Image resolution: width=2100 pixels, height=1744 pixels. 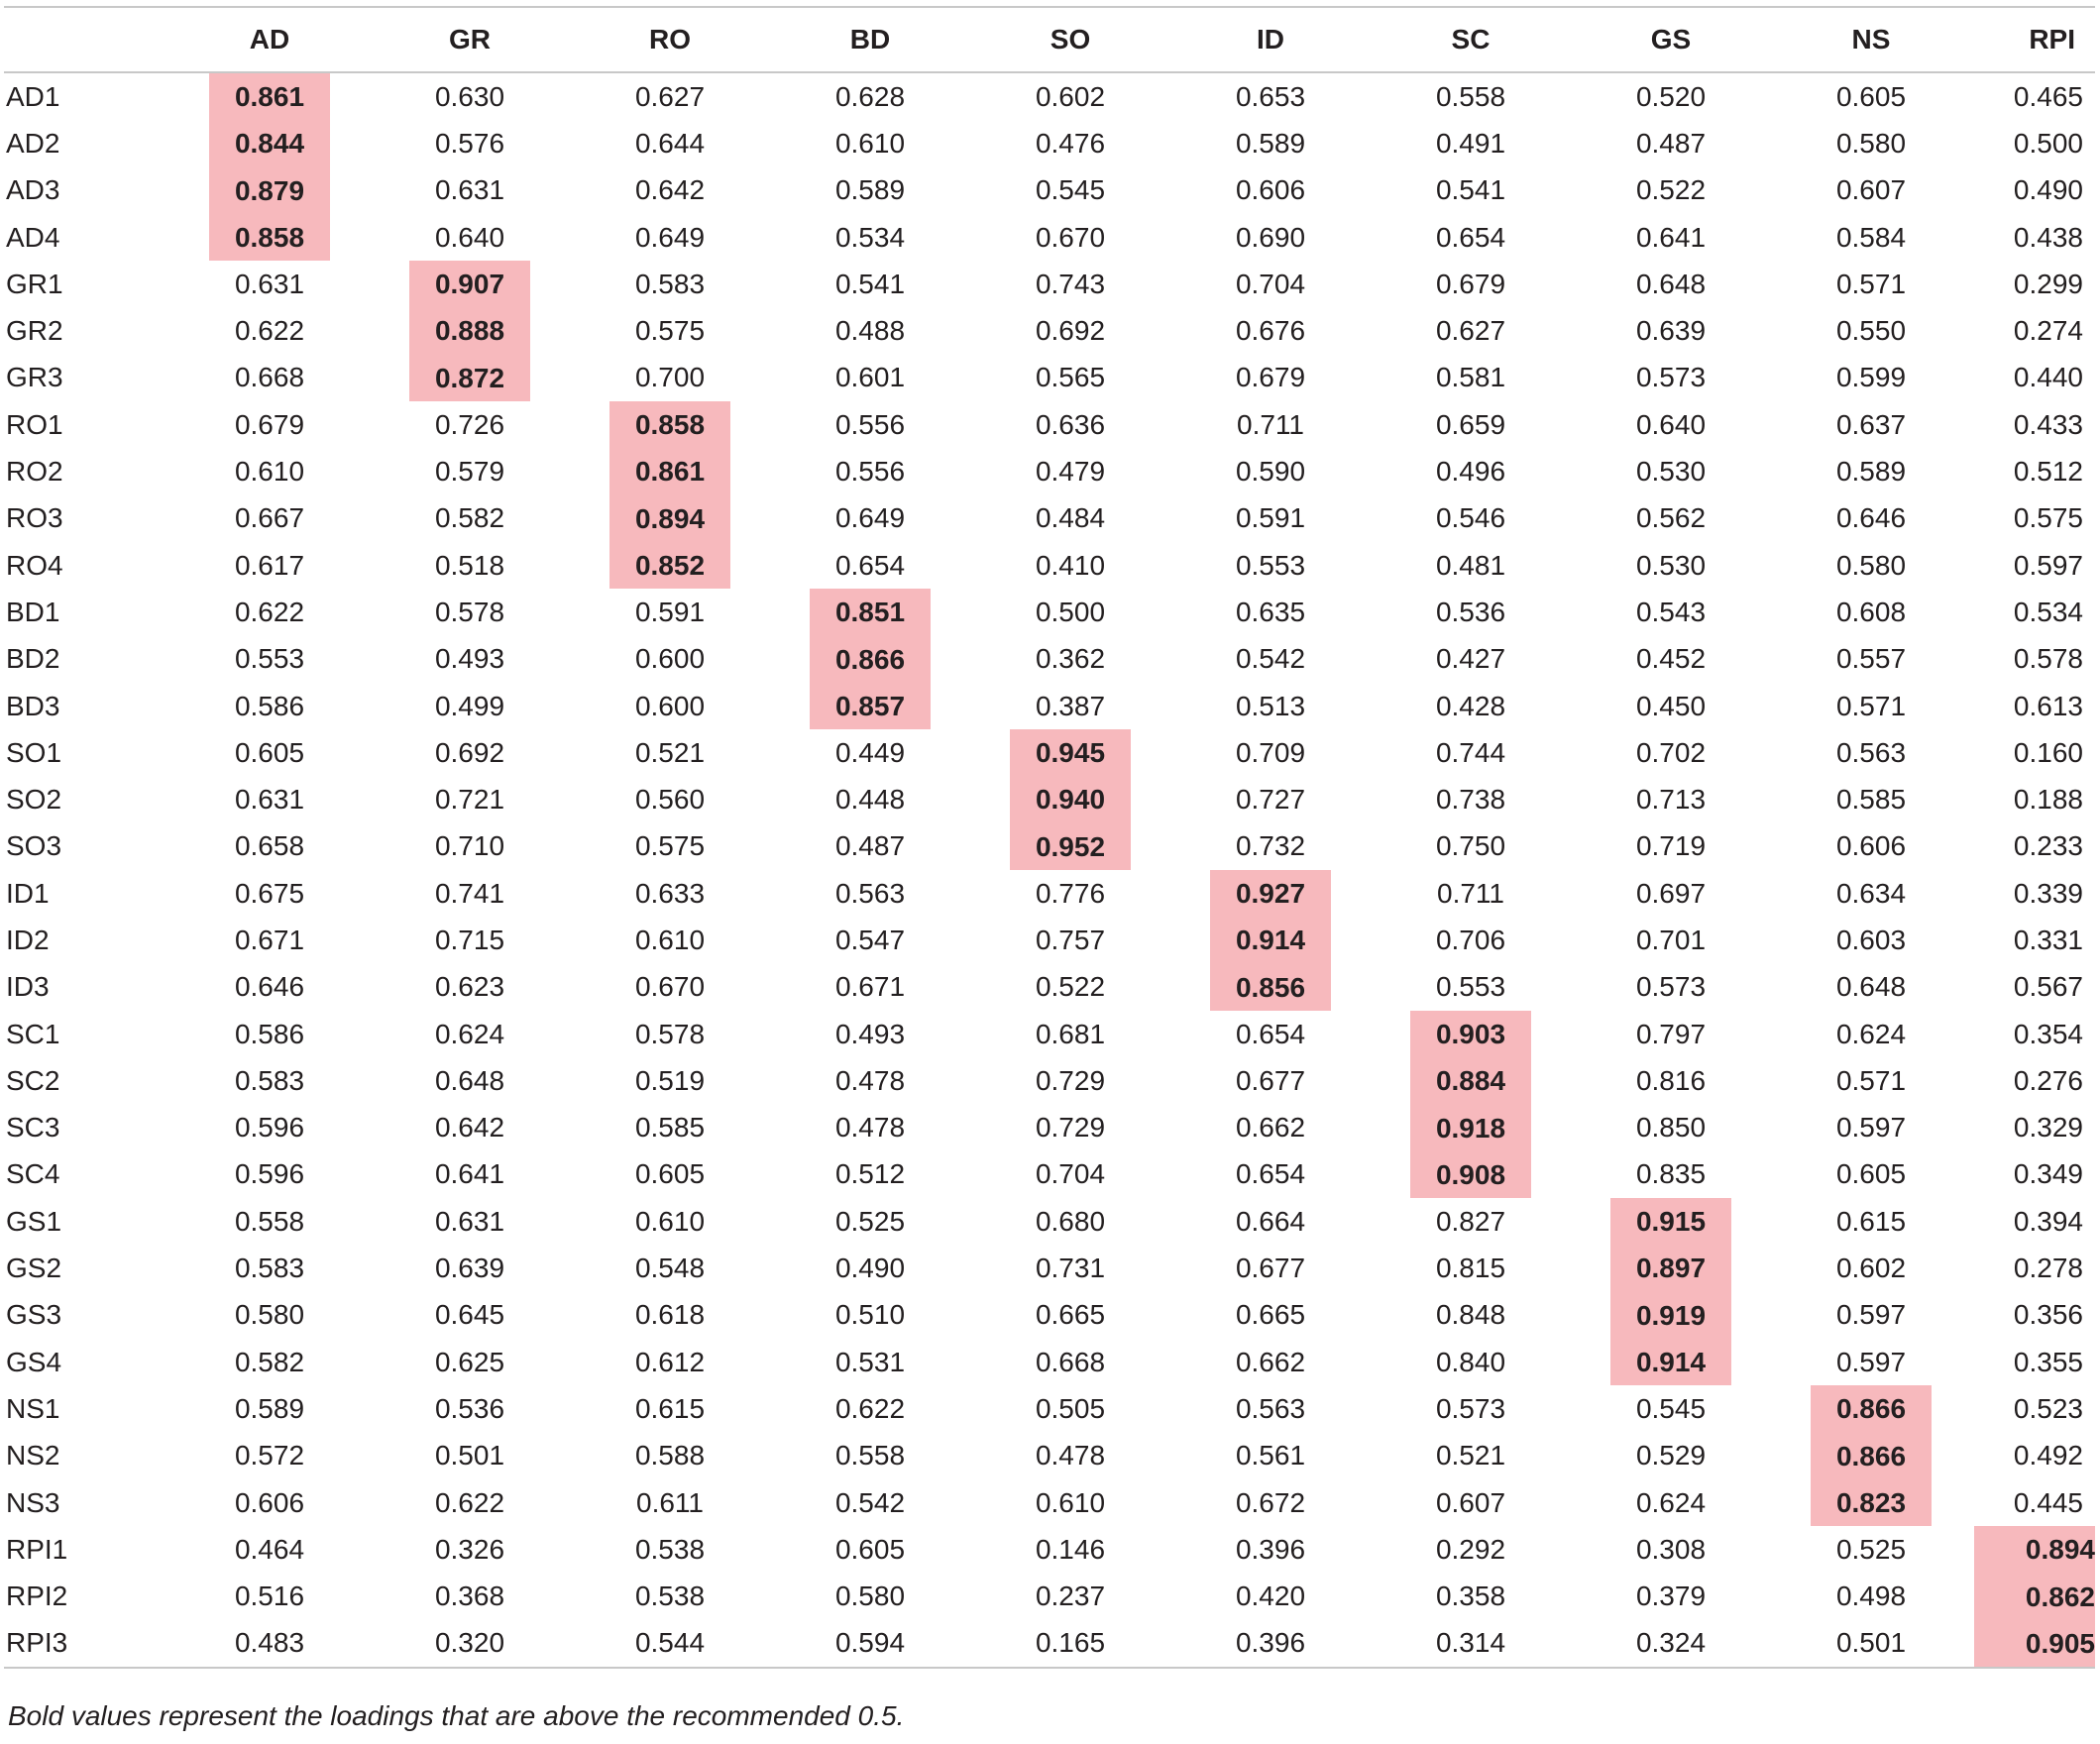 I want to click on header-corner, so click(x=86, y=39).